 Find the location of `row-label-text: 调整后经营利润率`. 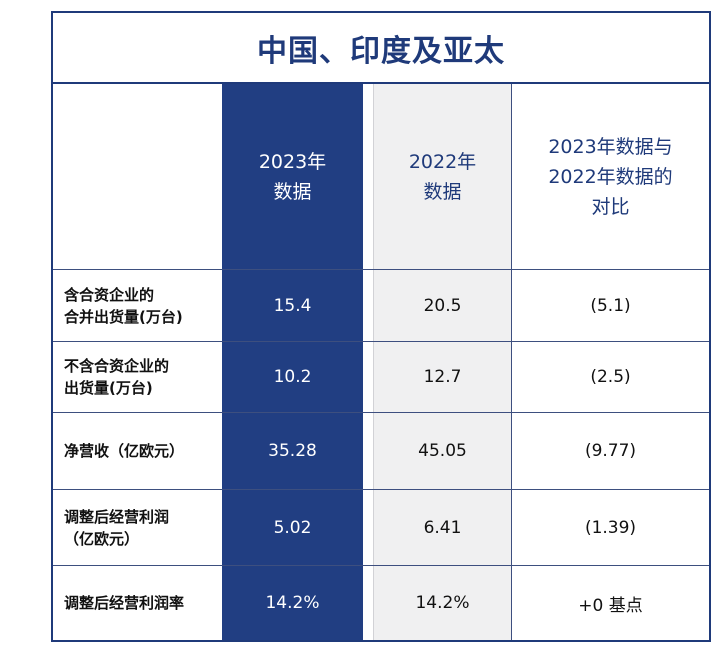

row-label-text: 调整后经营利润率 is located at coordinates (124, 603).